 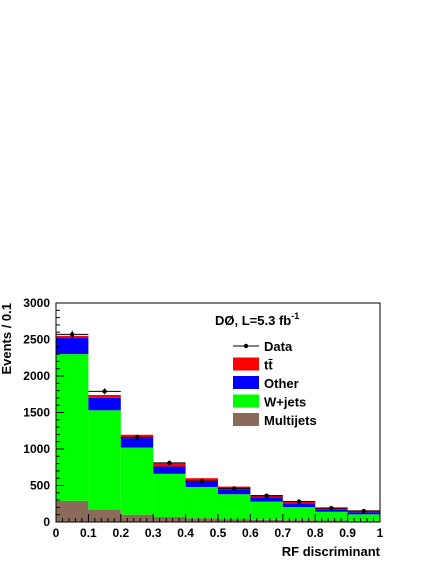 I want to click on legend-swatch-other, so click(x=246, y=382).